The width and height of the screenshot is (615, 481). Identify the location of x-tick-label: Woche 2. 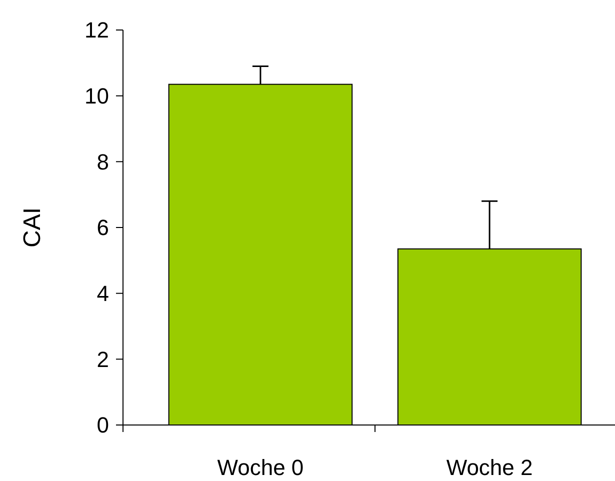
(489, 467).